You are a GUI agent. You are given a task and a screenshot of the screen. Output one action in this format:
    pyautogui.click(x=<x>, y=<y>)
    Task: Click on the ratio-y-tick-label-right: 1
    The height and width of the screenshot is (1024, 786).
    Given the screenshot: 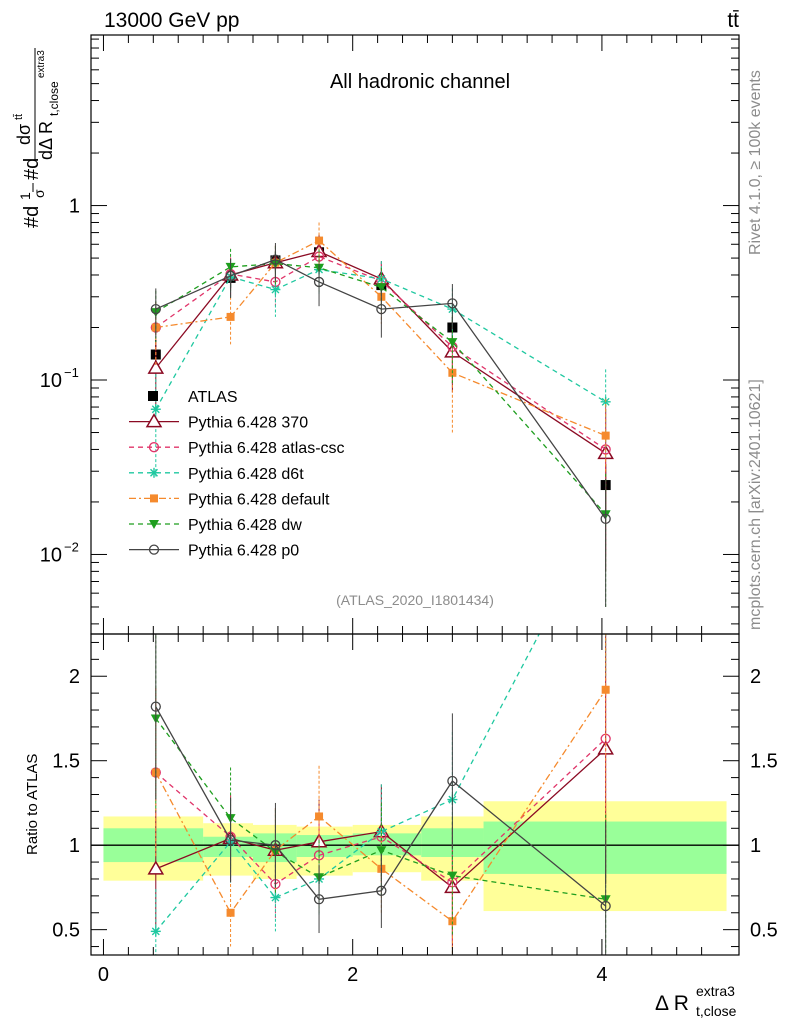 What is the action you would take?
    pyautogui.click(x=755, y=846)
    